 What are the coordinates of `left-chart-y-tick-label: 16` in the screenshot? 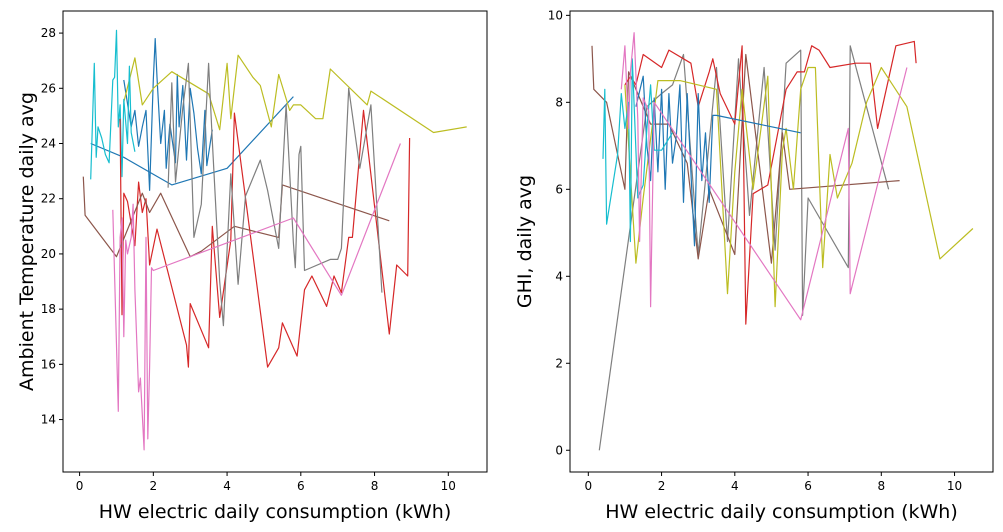 It's located at (48, 364).